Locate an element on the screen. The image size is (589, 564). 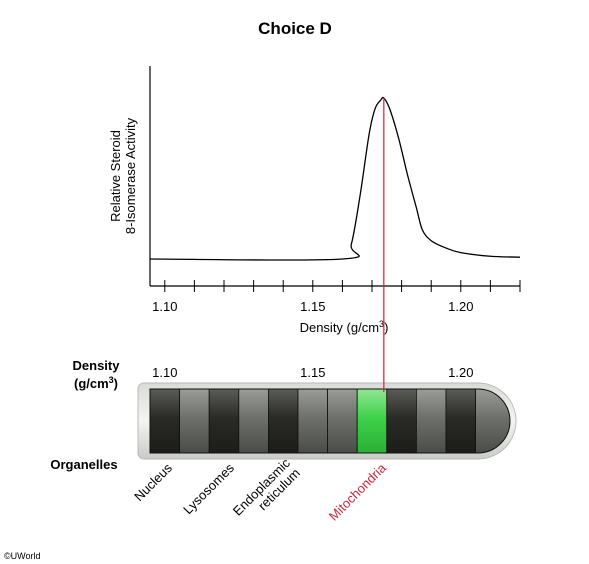
tube-density-unit-close: ) is located at coordinates (116, 383).